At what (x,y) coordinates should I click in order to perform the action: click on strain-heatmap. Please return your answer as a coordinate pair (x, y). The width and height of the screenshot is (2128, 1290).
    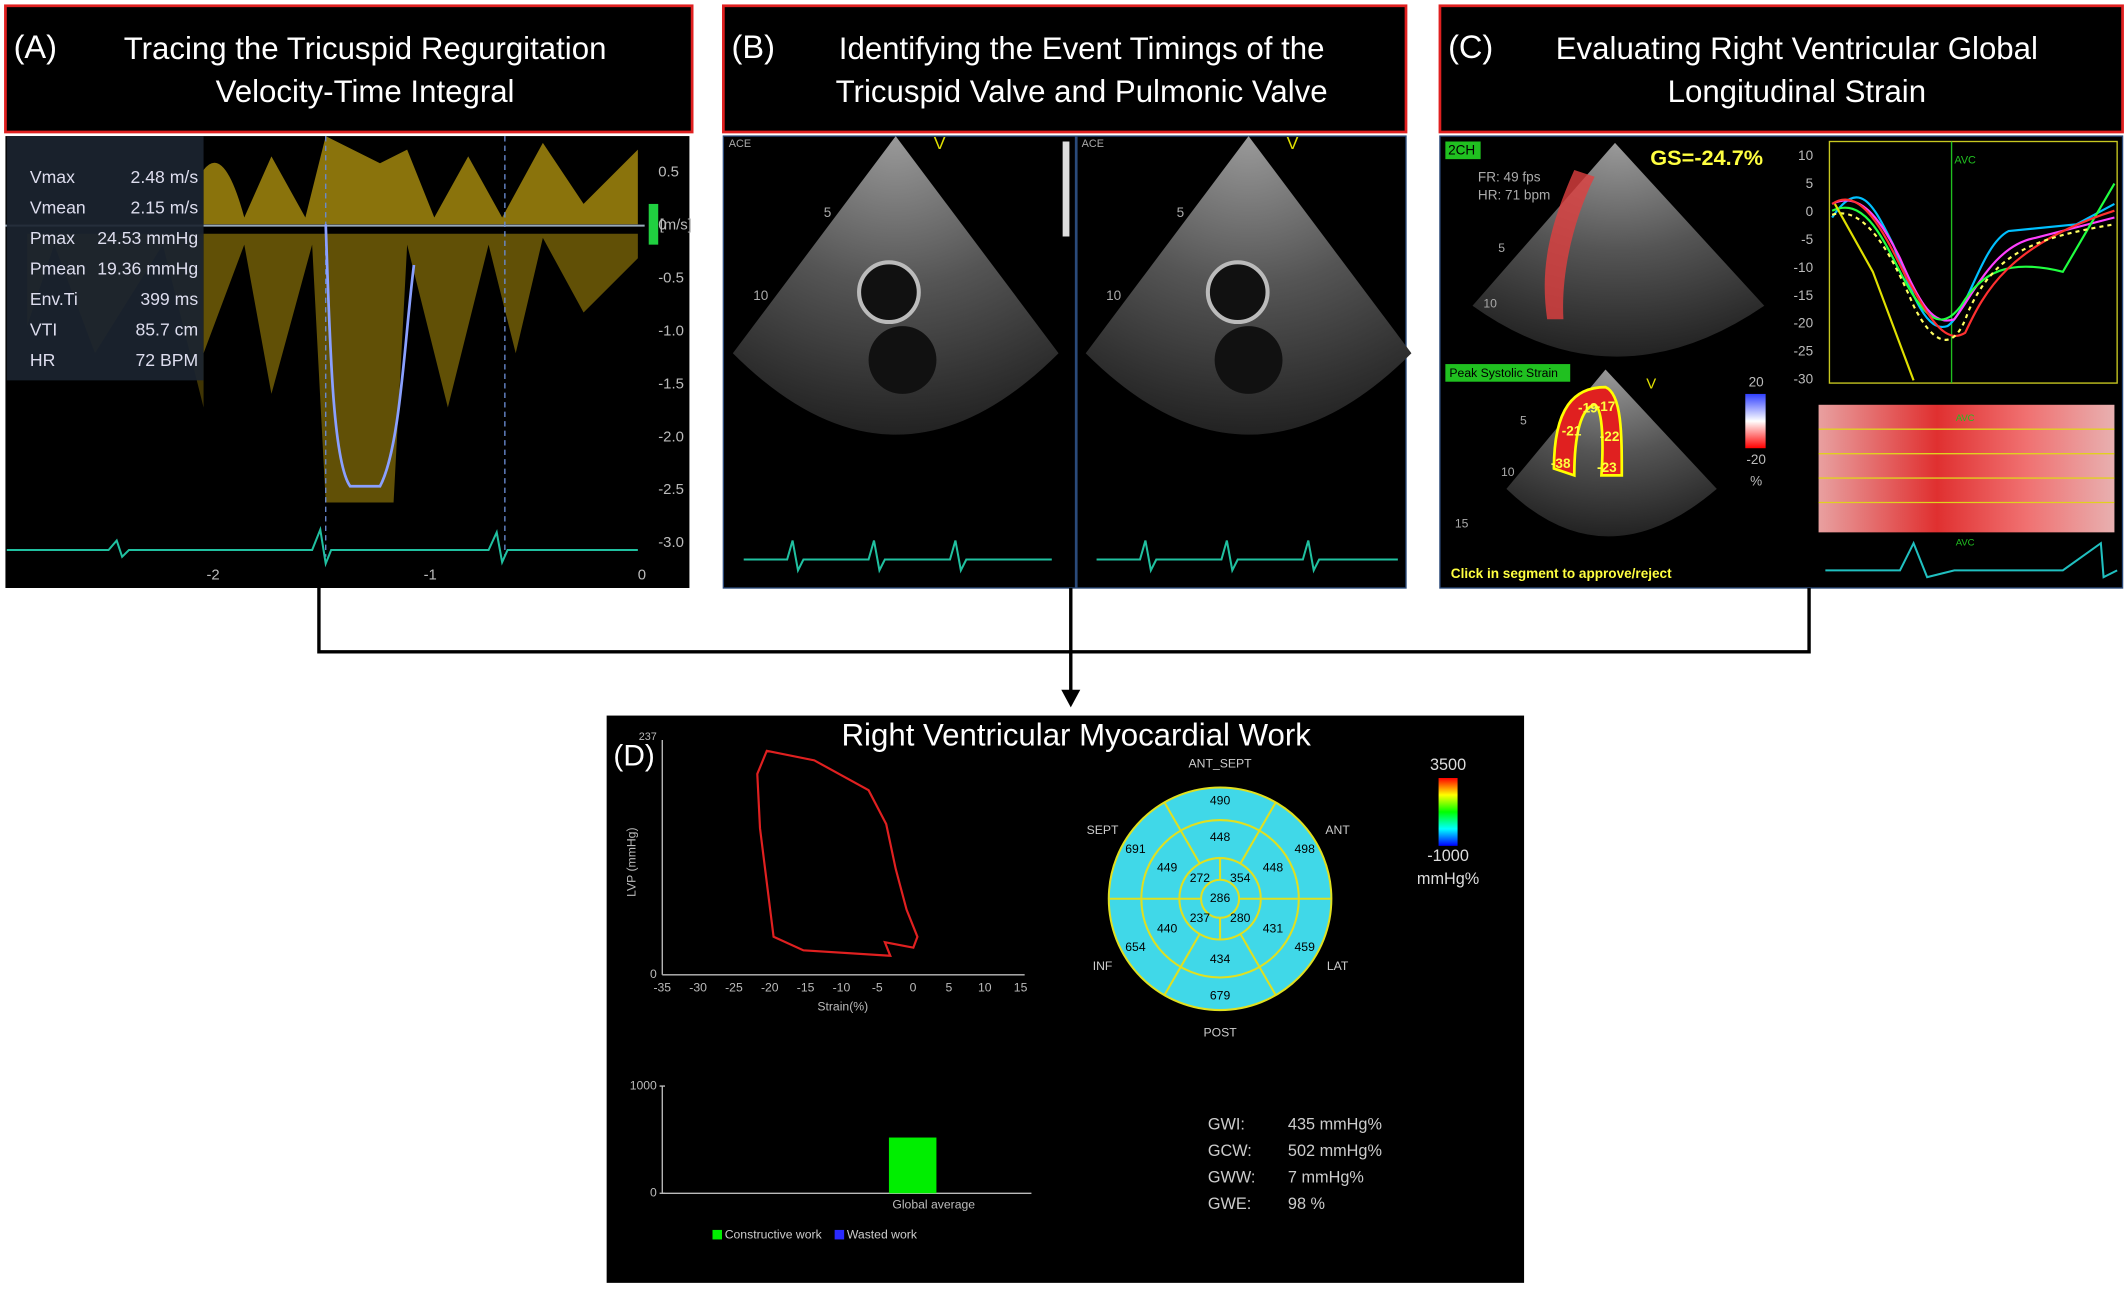
    Looking at the image, I should click on (1966, 468).